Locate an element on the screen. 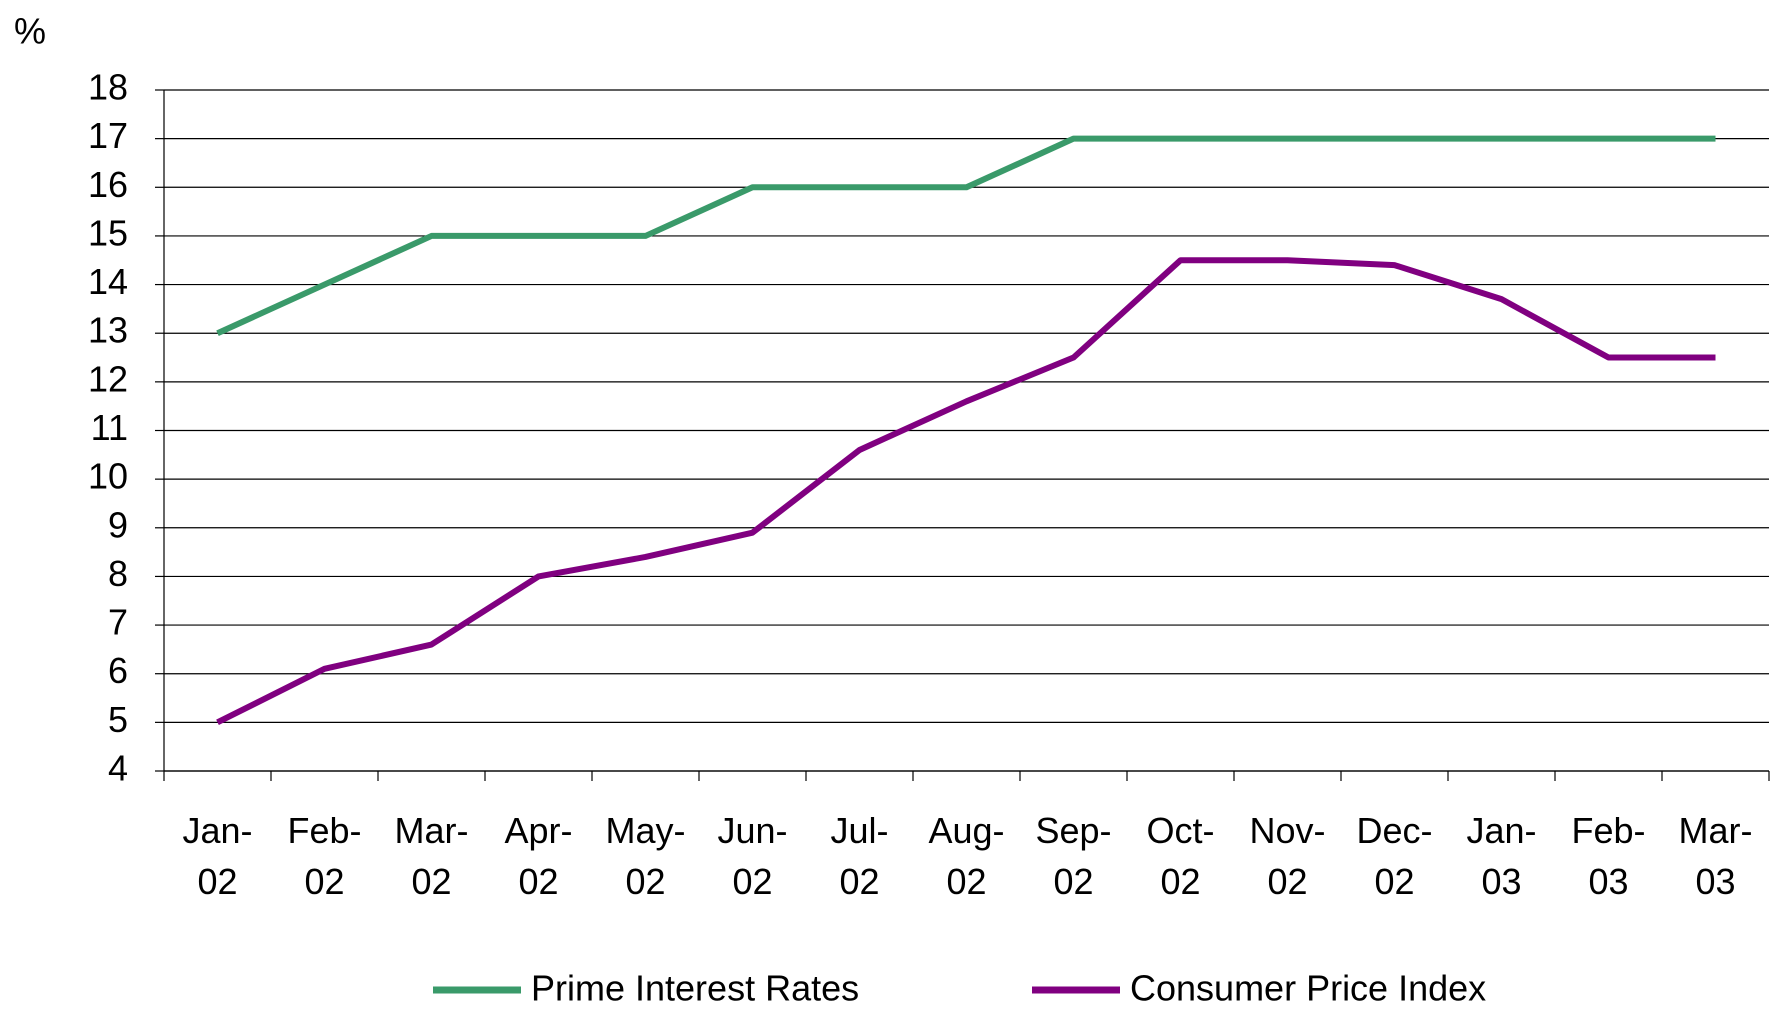 This screenshot has width=1773, height=1012. y-tick-label: 14 is located at coordinates (108, 281).